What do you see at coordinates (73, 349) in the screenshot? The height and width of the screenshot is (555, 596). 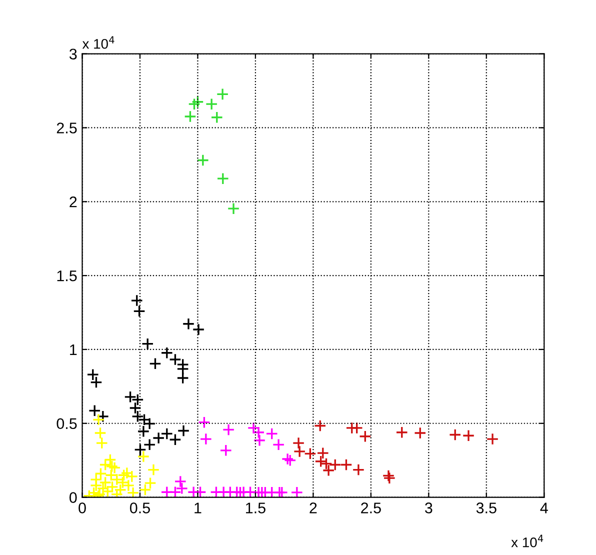 I see `y-tick-label: 1` at bounding box center [73, 349].